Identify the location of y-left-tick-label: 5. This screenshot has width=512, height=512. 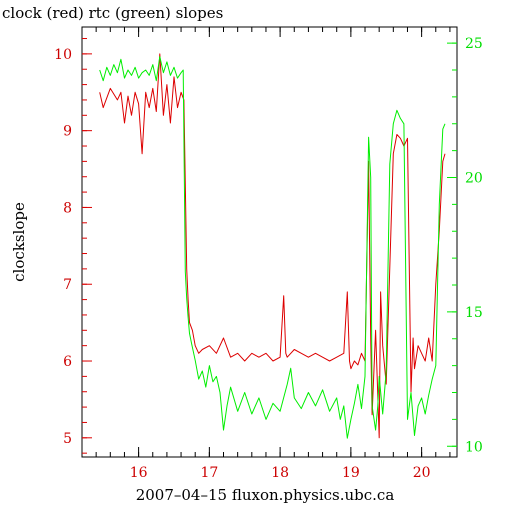
(67, 439).